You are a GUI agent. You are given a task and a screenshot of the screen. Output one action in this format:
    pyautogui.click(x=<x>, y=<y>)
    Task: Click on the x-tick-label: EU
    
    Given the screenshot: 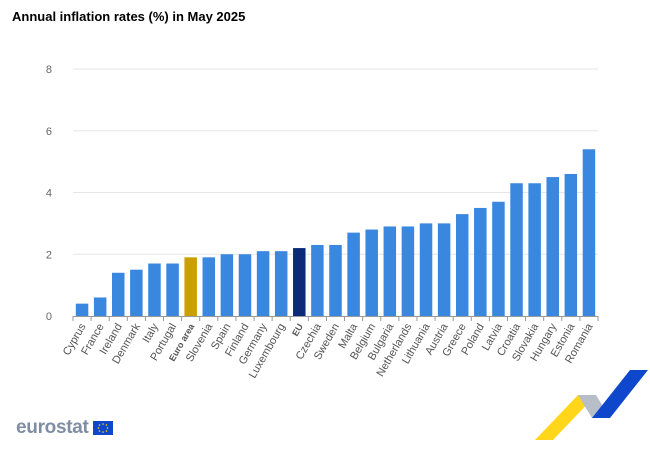 What is the action you would take?
    pyautogui.click(x=297, y=330)
    